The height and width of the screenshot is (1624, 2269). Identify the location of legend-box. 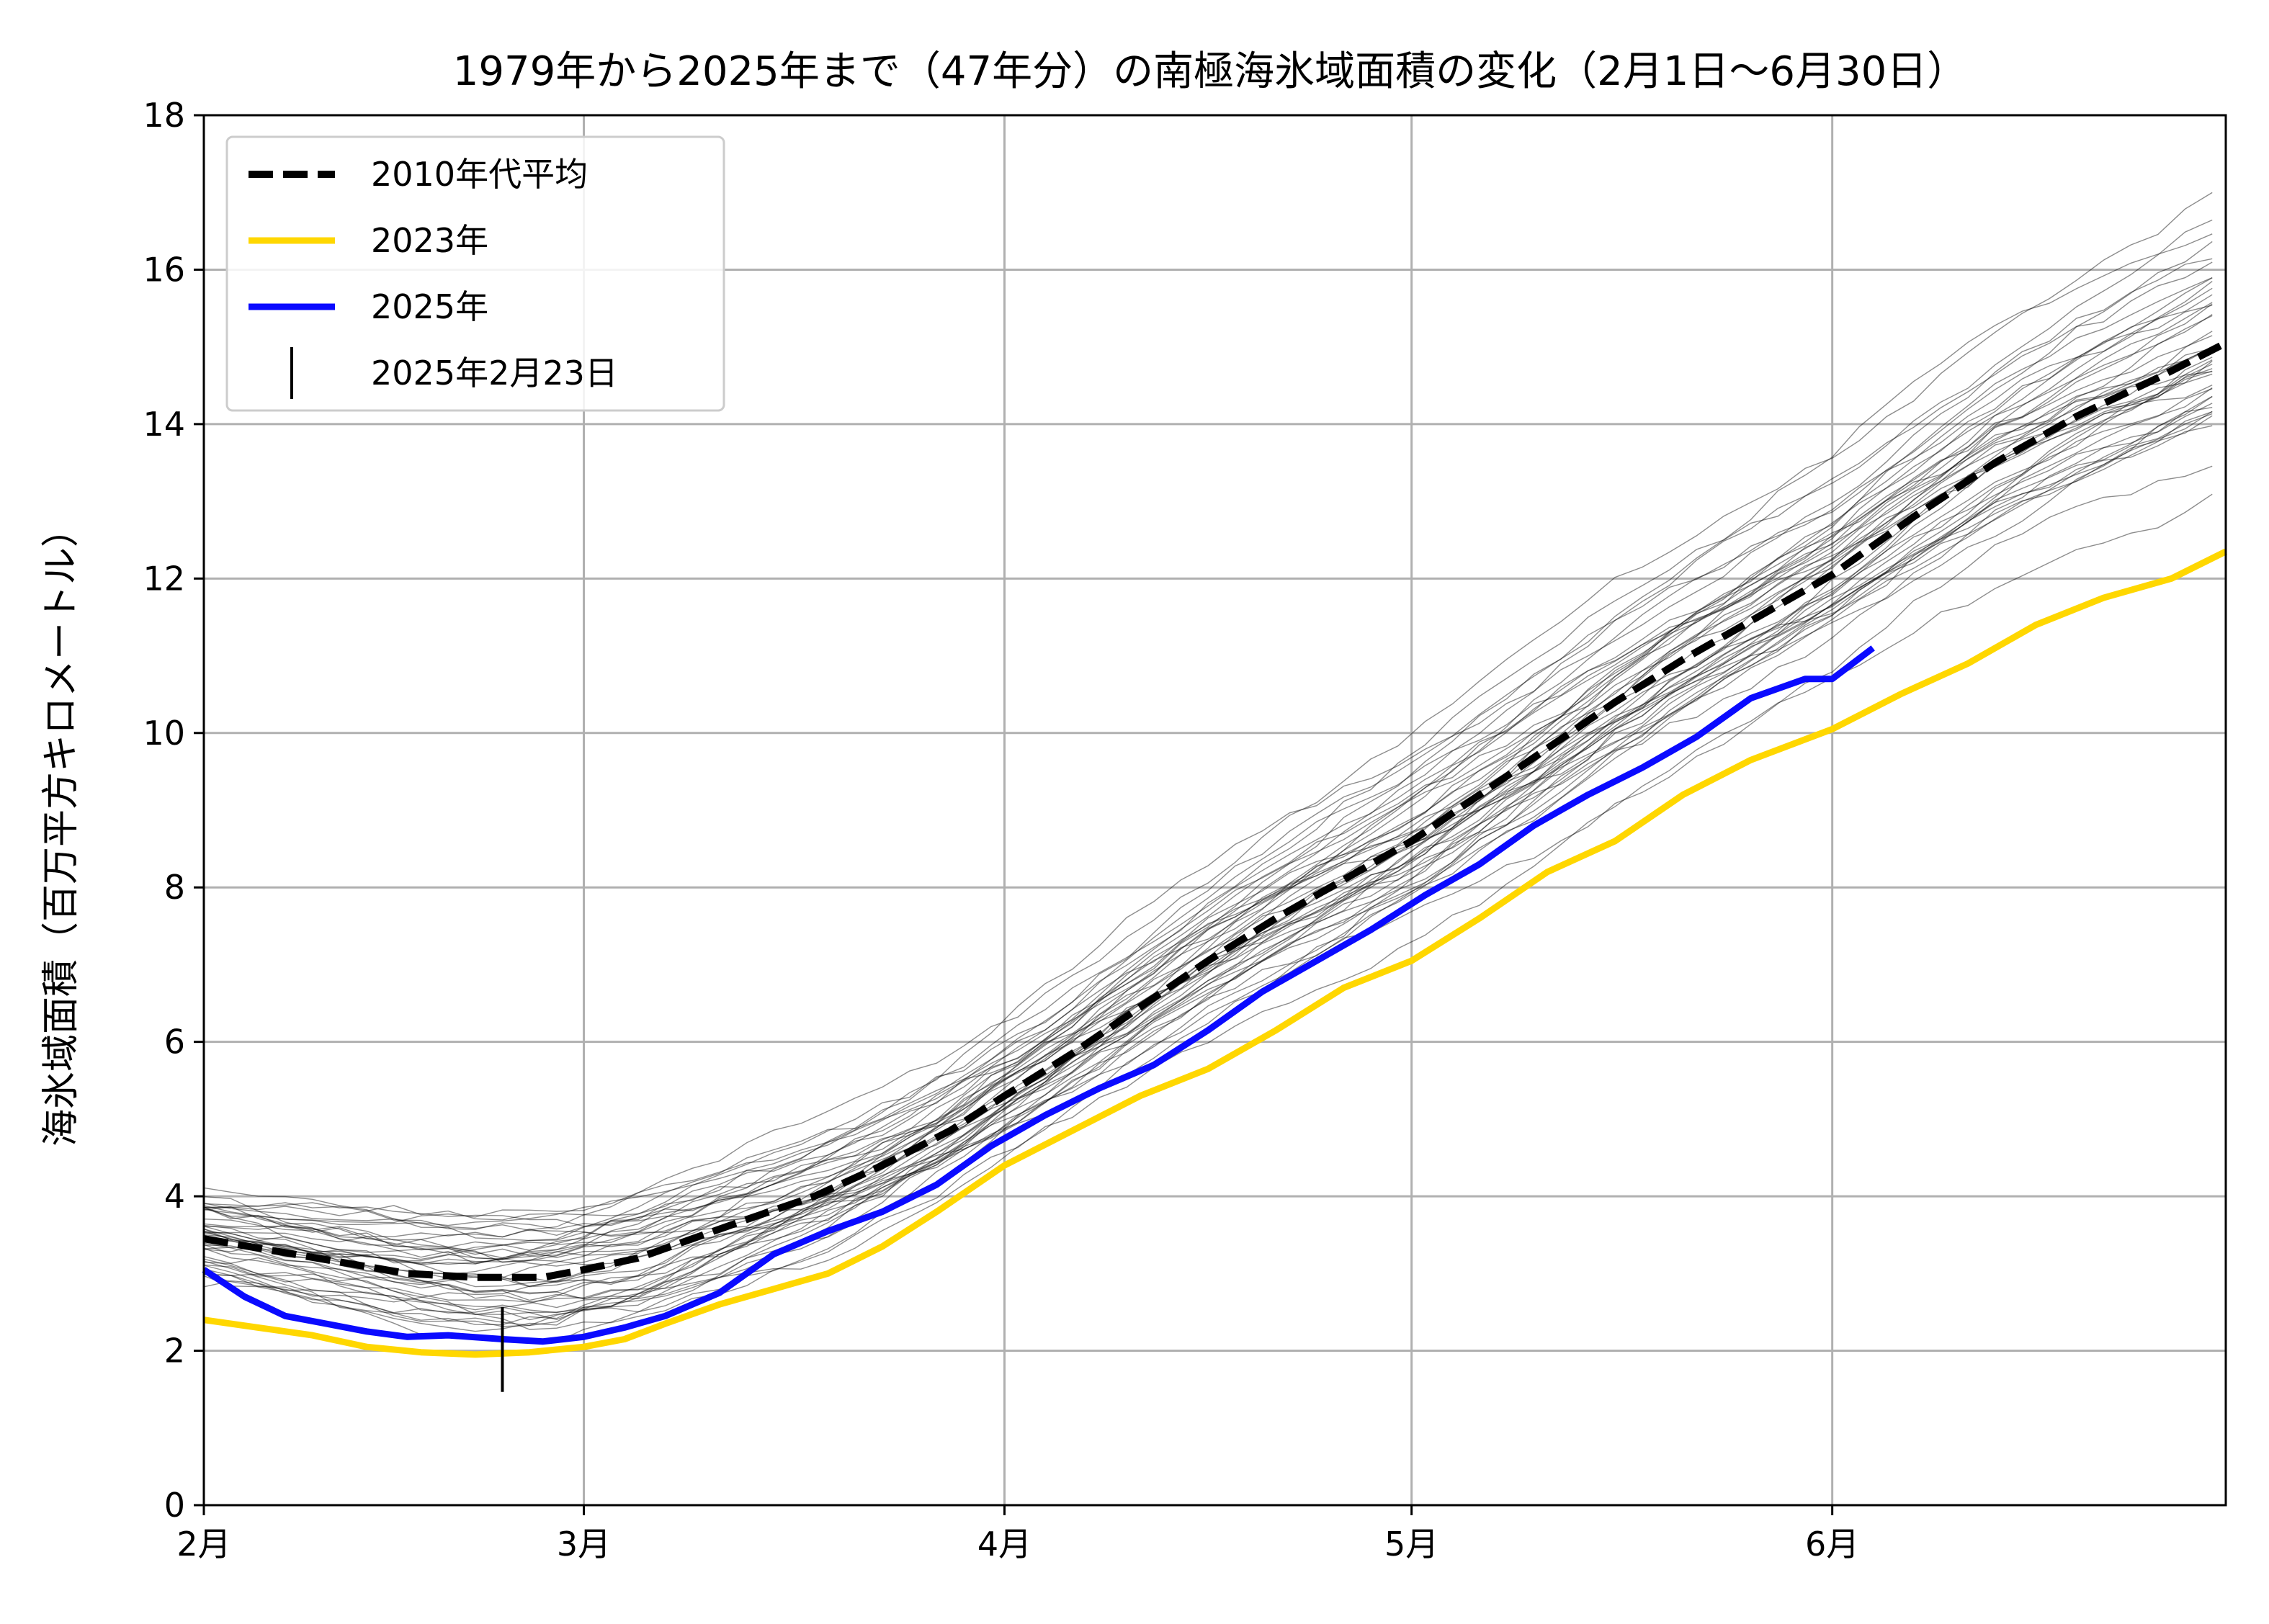
(475, 274).